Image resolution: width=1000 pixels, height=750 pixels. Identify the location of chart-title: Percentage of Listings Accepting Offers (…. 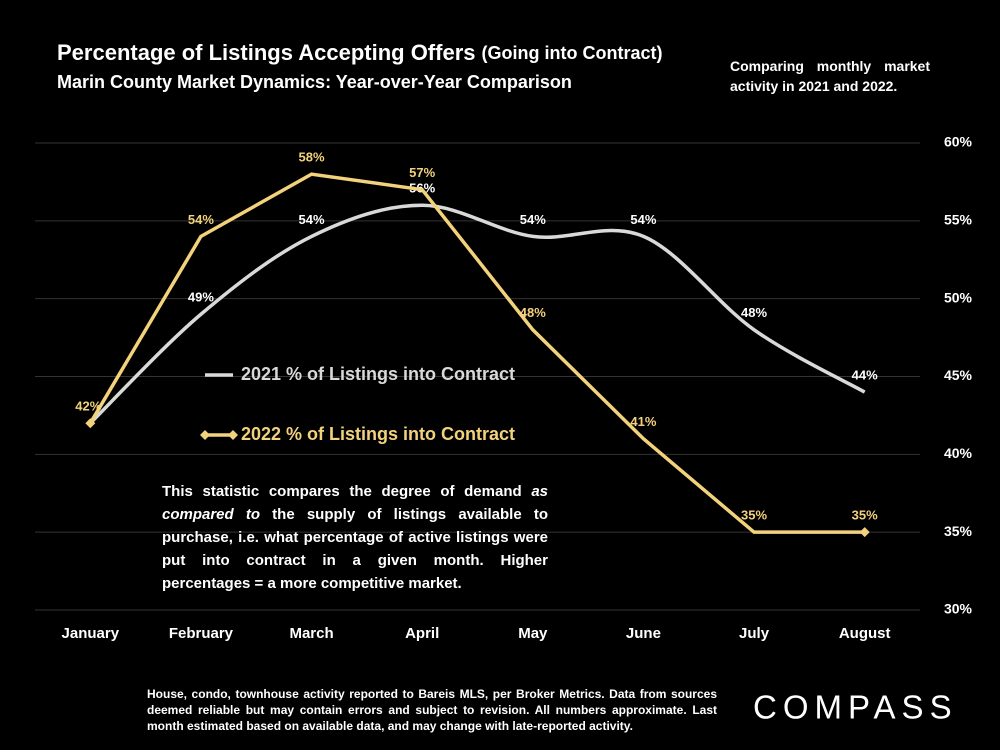
(359, 52).